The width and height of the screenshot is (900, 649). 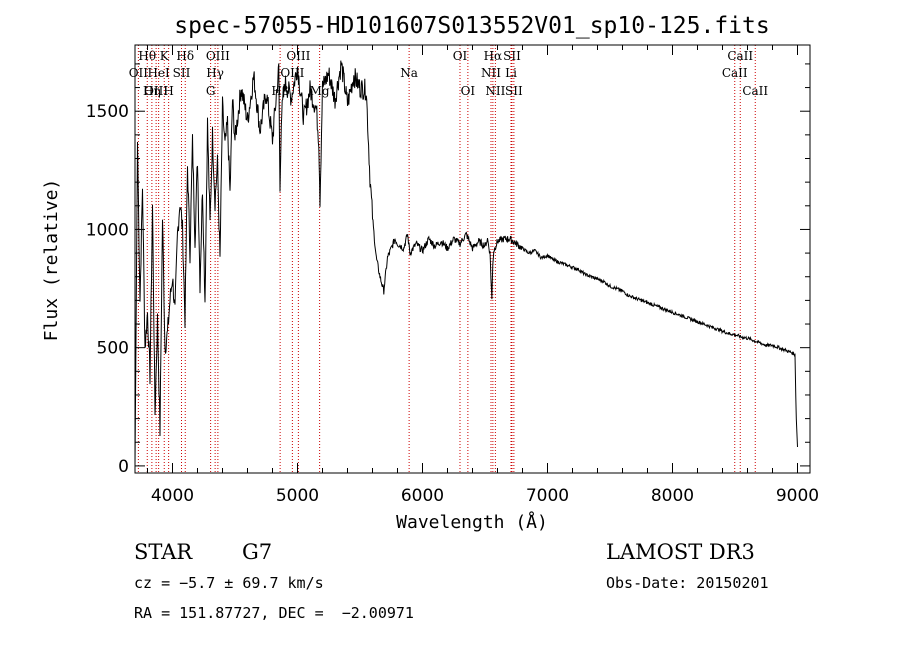 What do you see at coordinates (298, 56) in the screenshot?
I see `line-marker-label-12: OIII` at bounding box center [298, 56].